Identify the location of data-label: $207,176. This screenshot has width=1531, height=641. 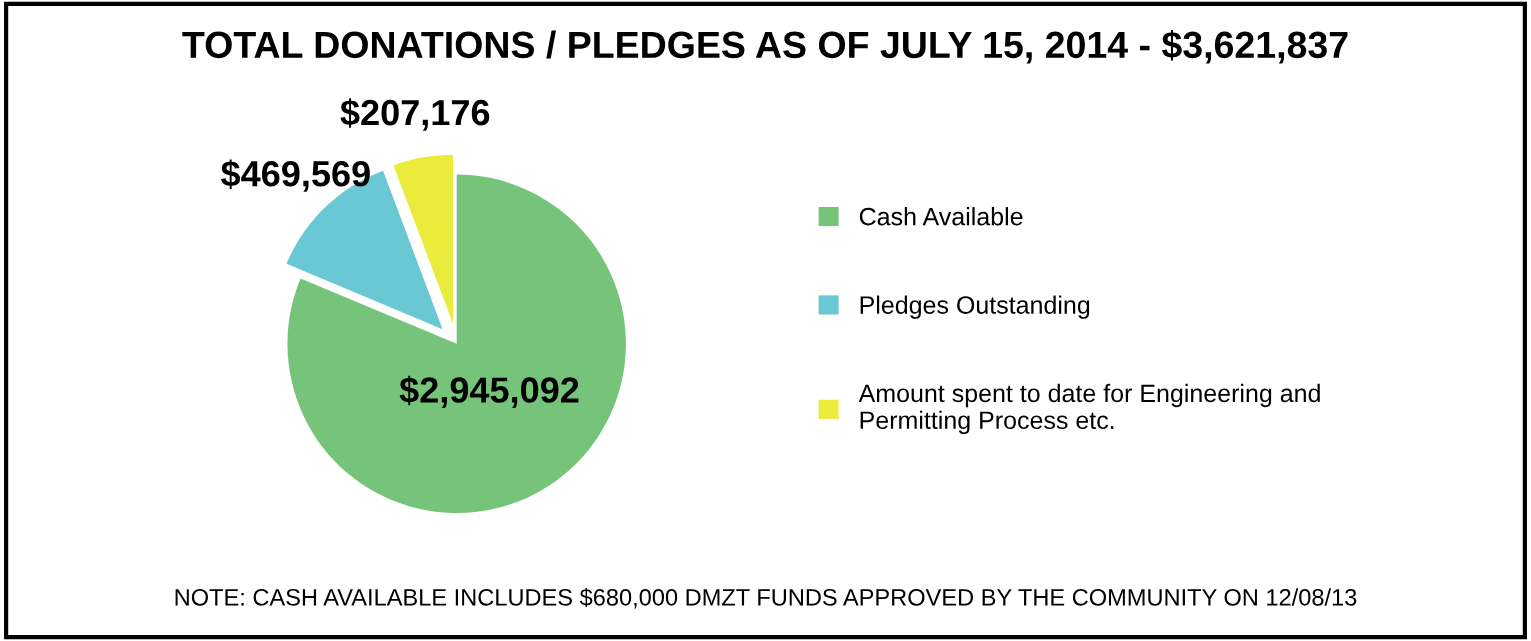
(415, 114).